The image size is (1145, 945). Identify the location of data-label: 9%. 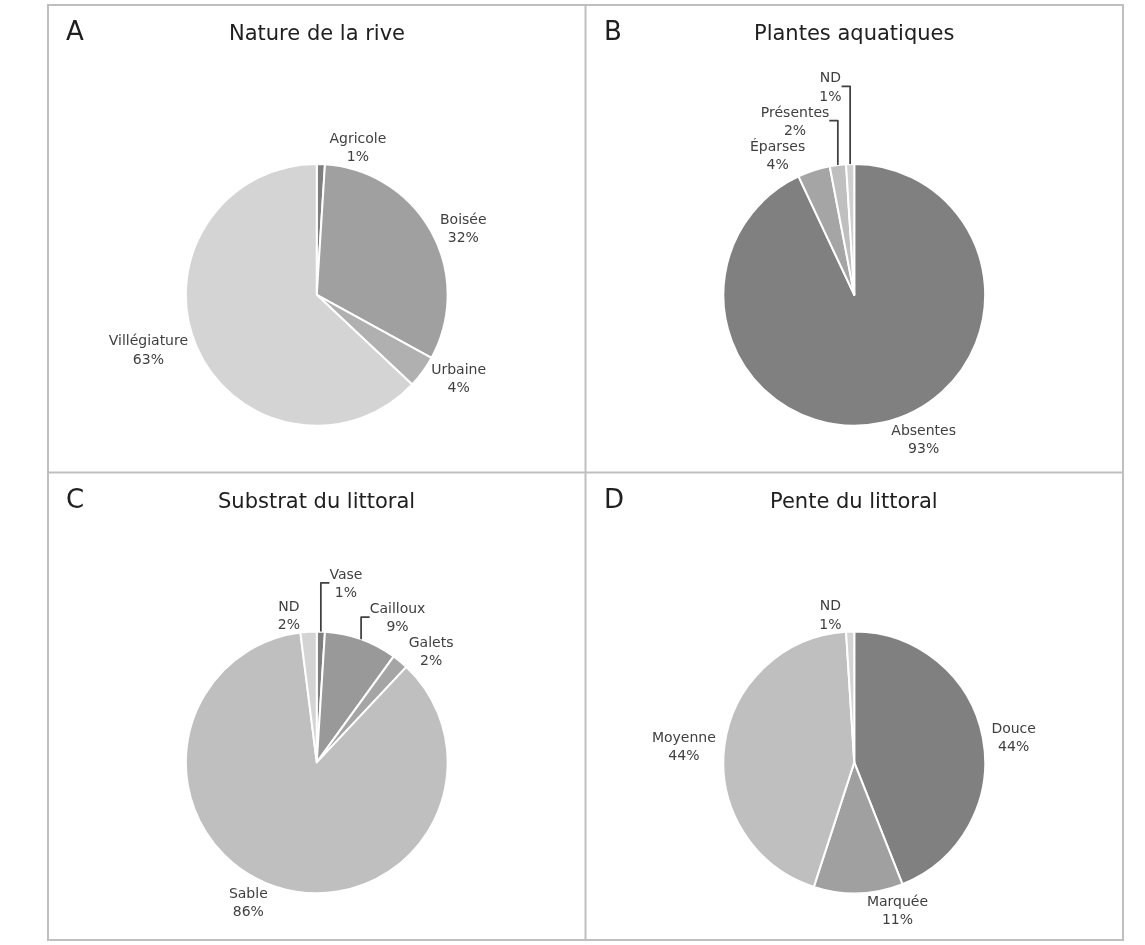
(397, 626).